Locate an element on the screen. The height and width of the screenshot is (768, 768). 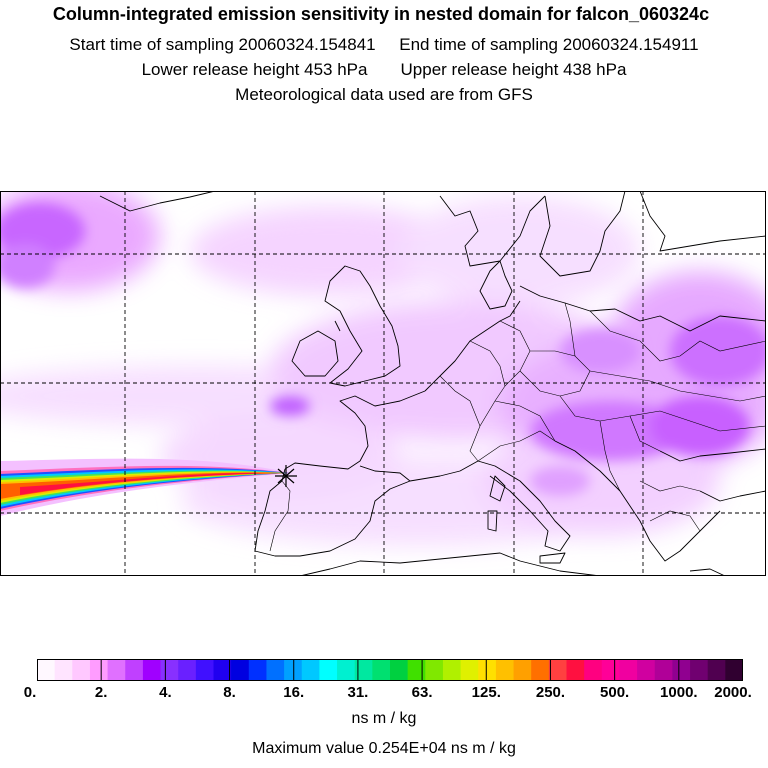
colorbar-tick-label: 2000. is located at coordinates (733, 692).